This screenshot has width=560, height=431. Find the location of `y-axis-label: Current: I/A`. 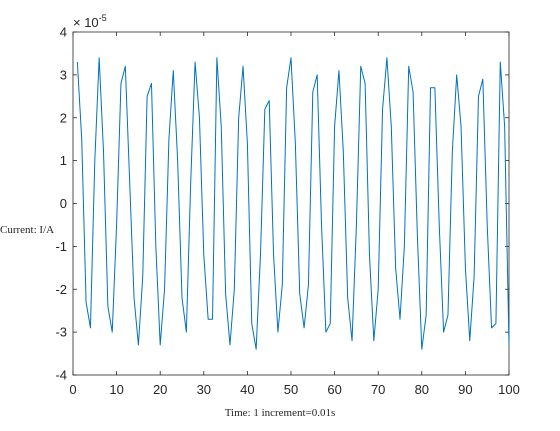

y-axis-label: Current: I/A is located at coordinates (27, 230).